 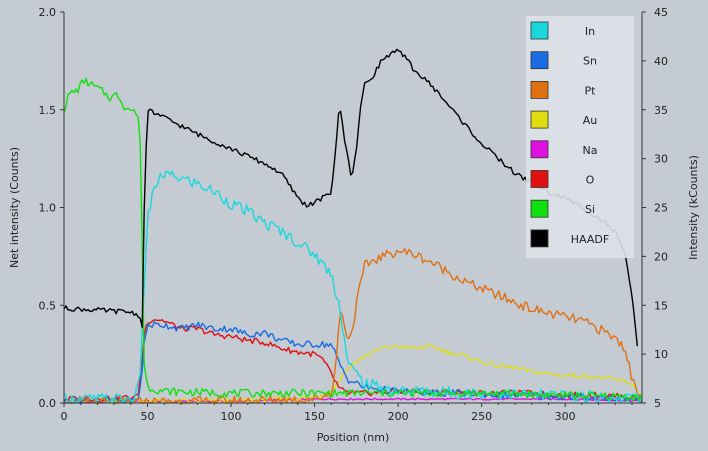 What do you see at coordinates (590, 239) in the screenshot?
I see `legend-label-haadf: HAADF` at bounding box center [590, 239].